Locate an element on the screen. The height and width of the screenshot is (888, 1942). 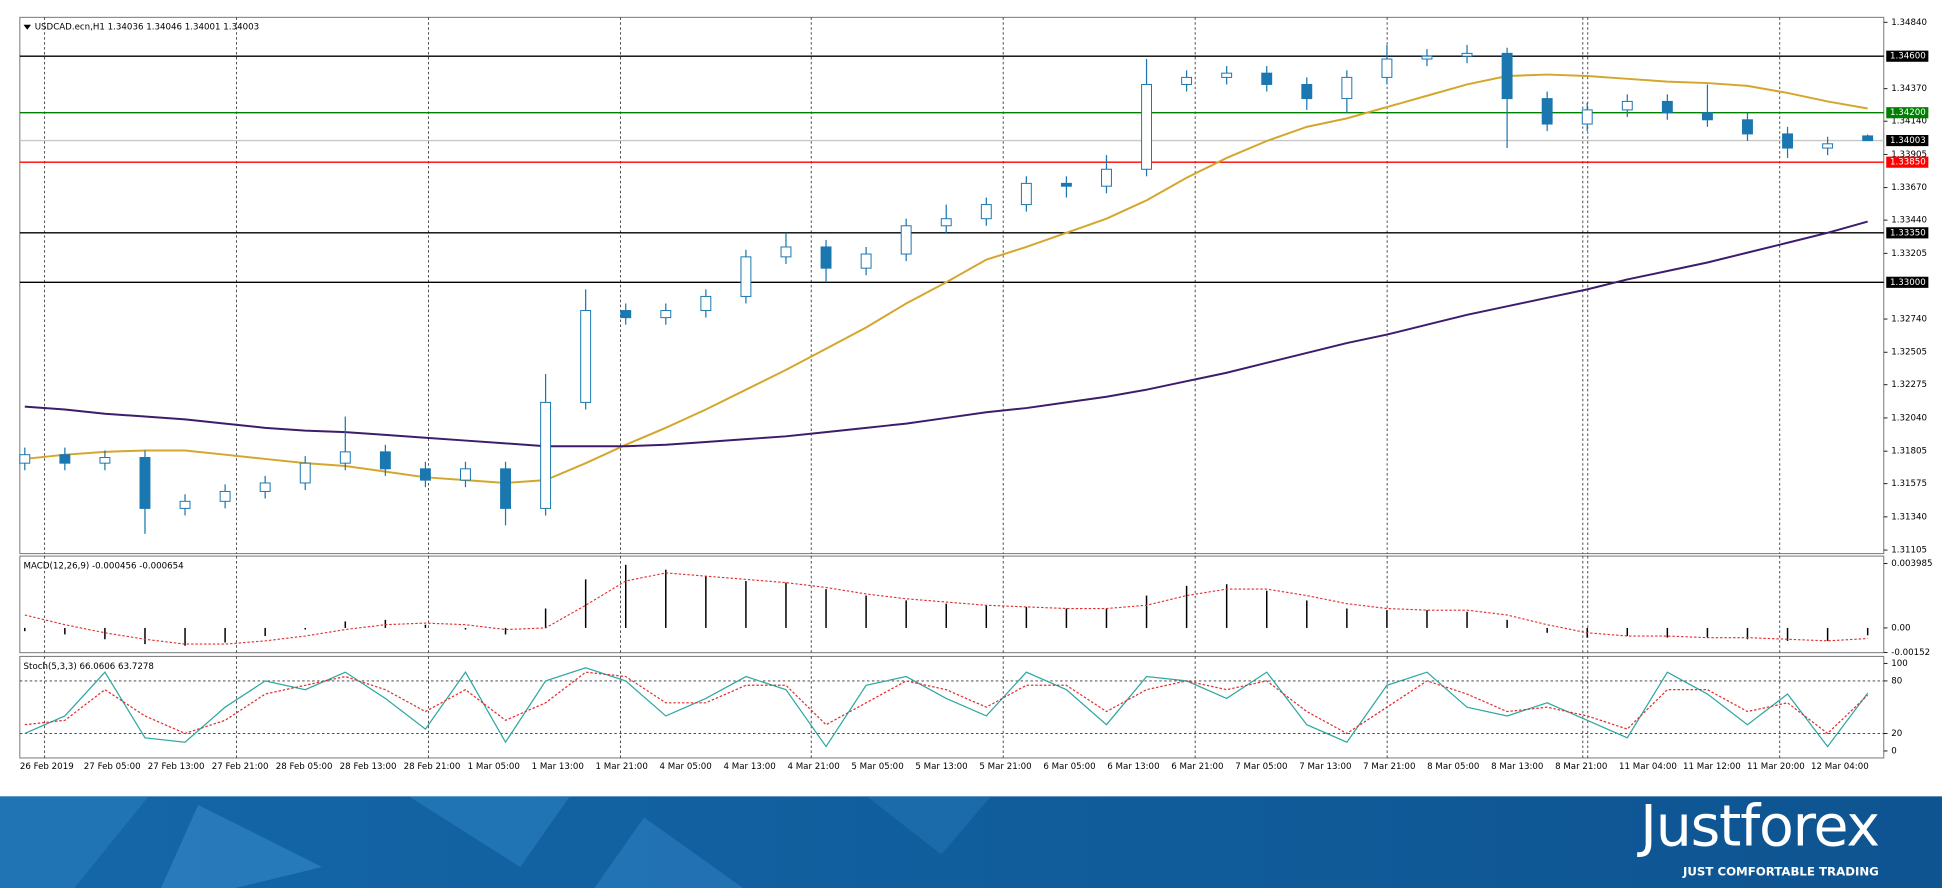
y-tick-label: 1.32740 is located at coordinates (1909, 320).